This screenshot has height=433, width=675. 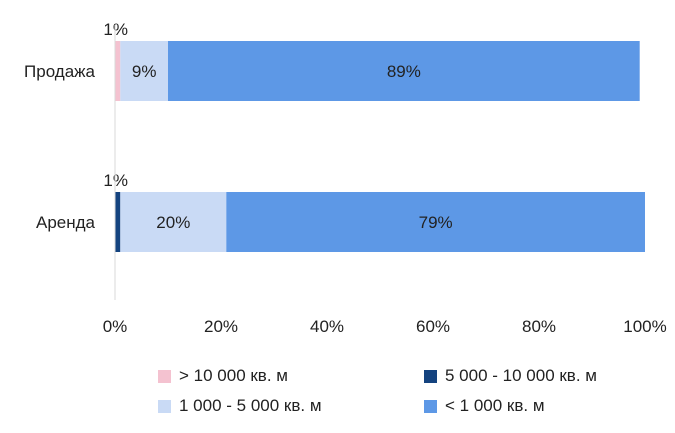 What do you see at coordinates (327, 326) in the screenshot?
I see `x-tick-label: 40%` at bounding box center [327, 326].